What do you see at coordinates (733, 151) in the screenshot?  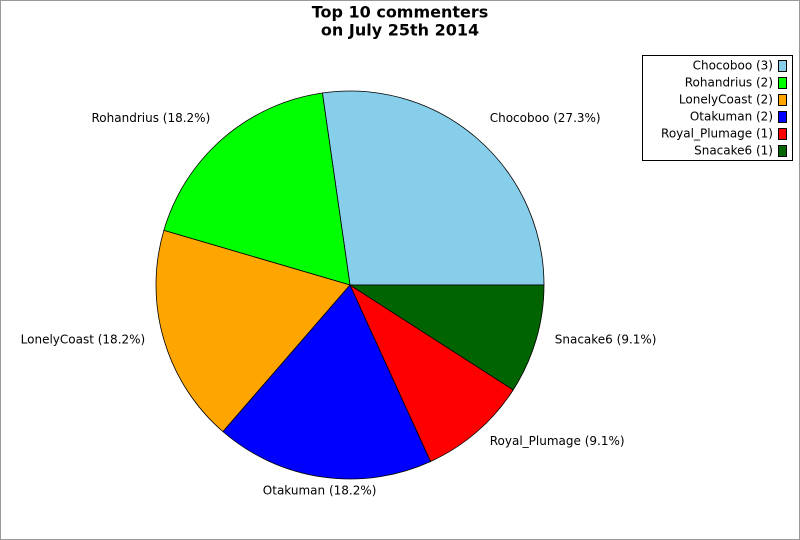 I see `legend-label: Snacake6 (1)` at bounding box center [733, 151].